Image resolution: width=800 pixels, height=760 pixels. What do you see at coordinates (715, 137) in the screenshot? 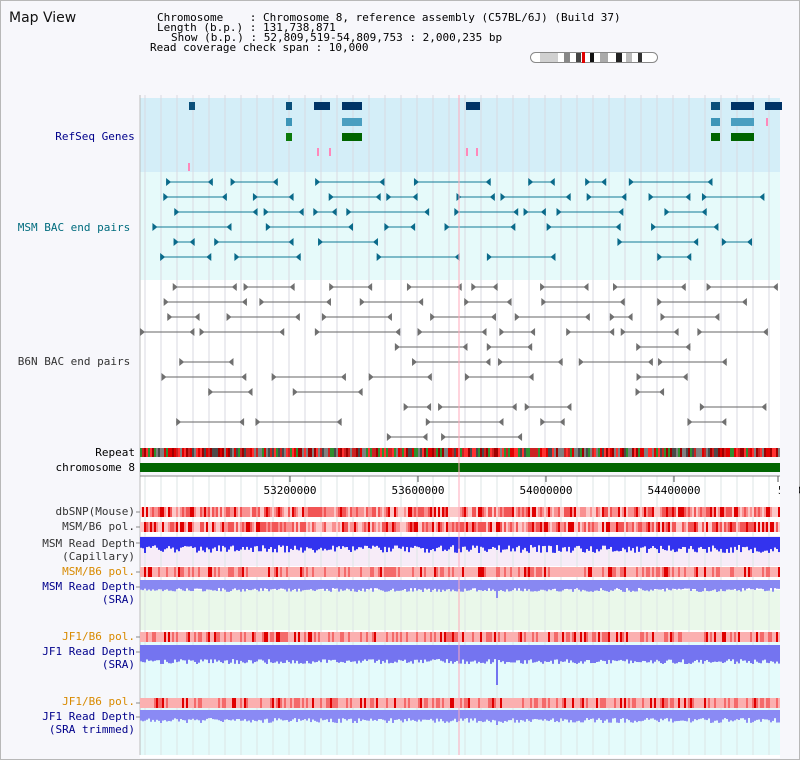
I see `gene-feature` at bounding box center [715, 137].